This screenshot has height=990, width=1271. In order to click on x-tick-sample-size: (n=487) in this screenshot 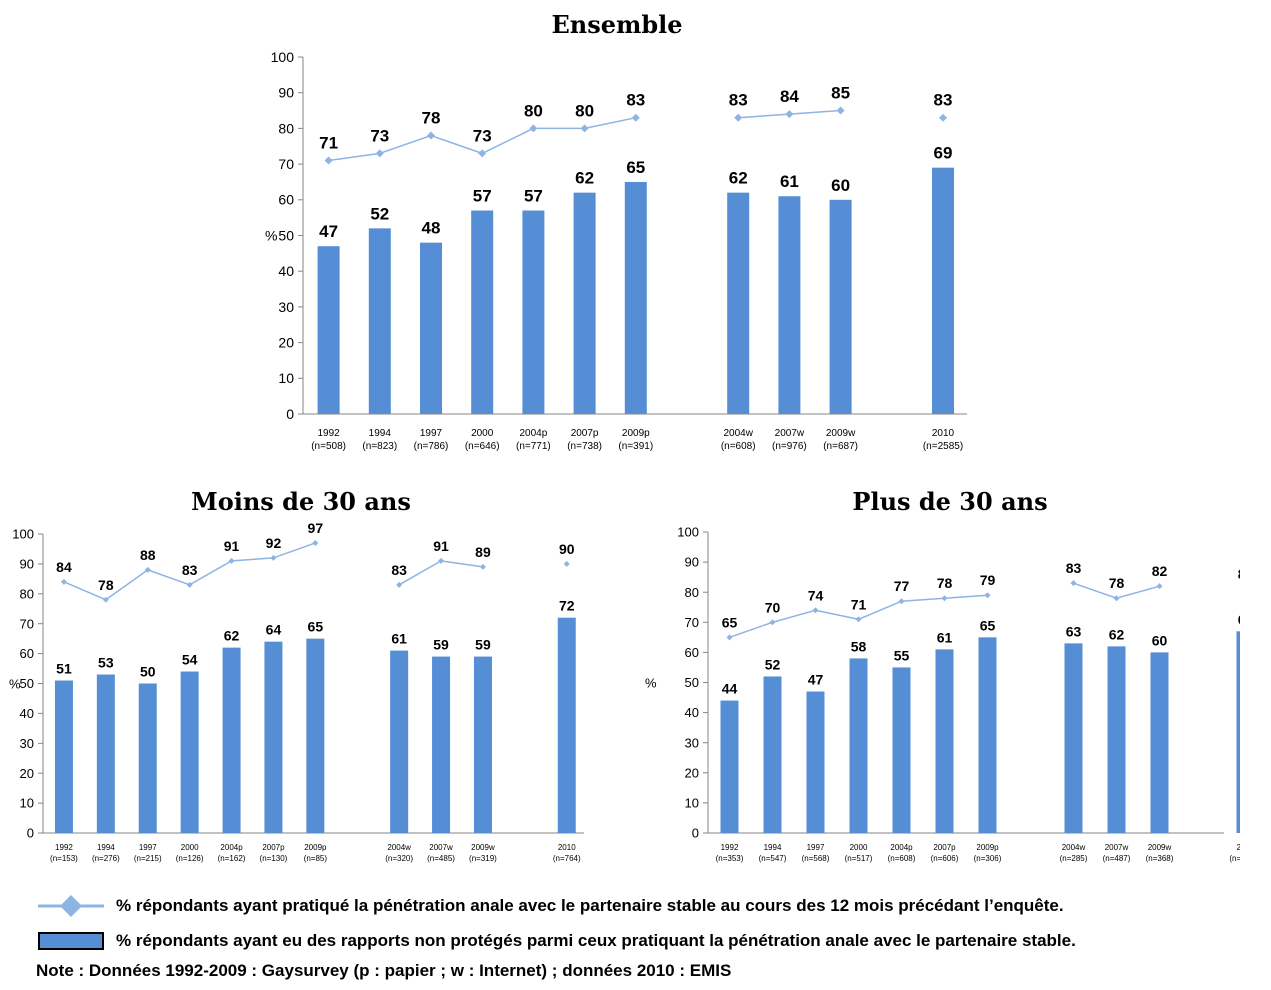, I will do `click(1117, 858)`.